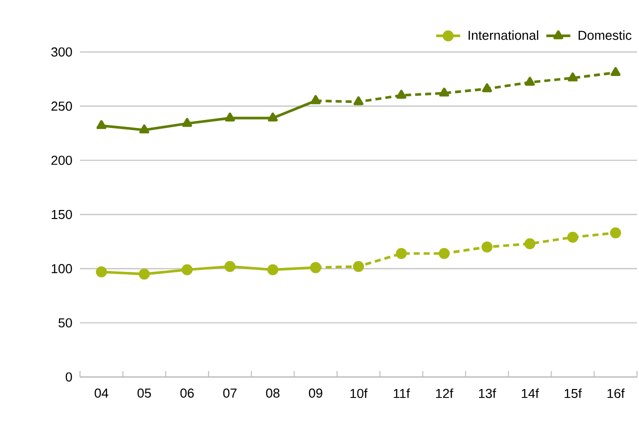  What do you see at coordinates (273, 393) in the screenshot?
I see `x-tick-label: 08` at bounding box center [273, 393].